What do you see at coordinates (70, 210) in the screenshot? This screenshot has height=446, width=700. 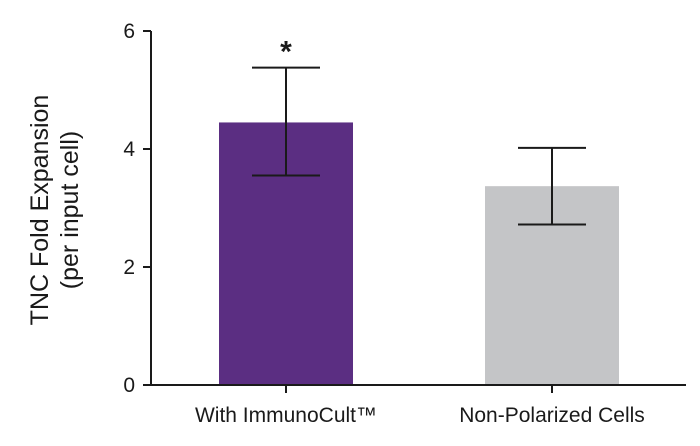 I see `y-axis-title-line-2: (per input cell)` at bounding box center [70, 210].